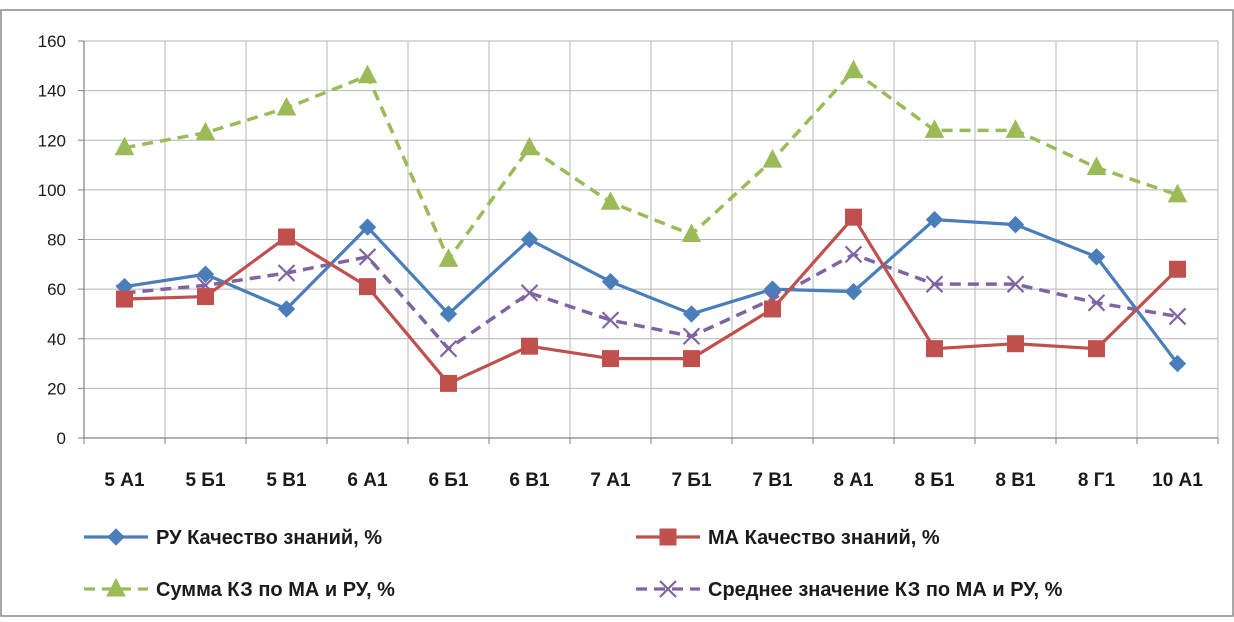 The image size is (1234, 622). I want to click on x-tick-label: 6 В1, so click(529, 480).